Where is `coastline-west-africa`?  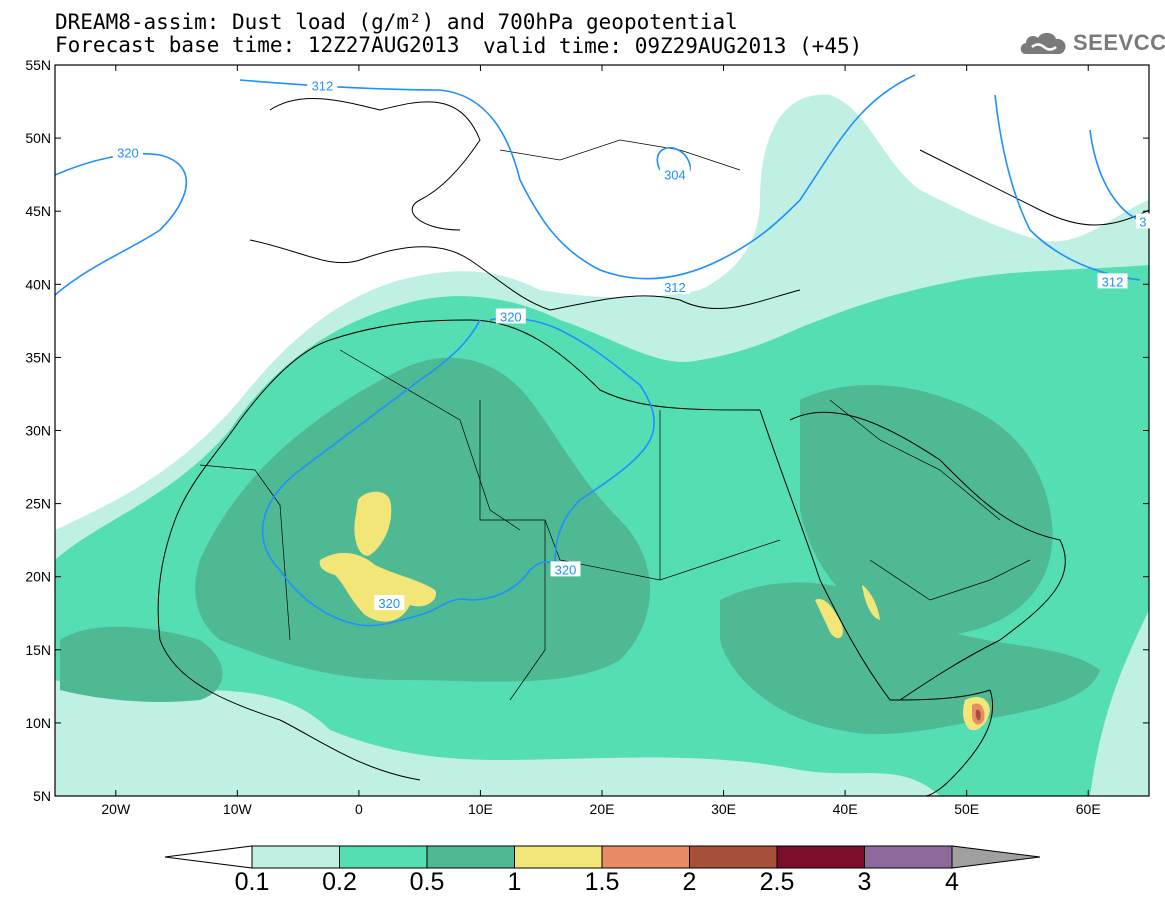 coastline-west-africa is located at coordinates (289, 600).